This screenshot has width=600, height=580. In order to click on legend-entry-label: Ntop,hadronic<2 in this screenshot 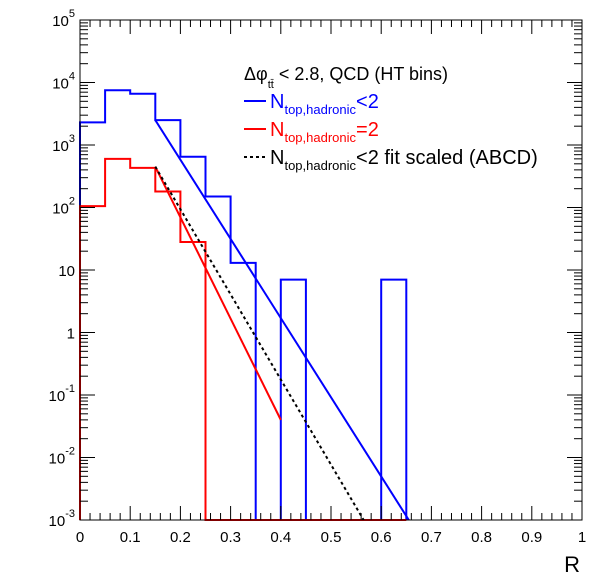, I will do `click(324, 104)`.